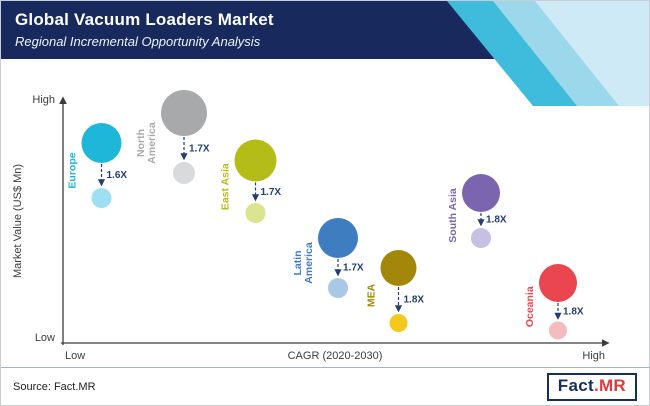  Describe the element at coordinates (398, 268) in the screenshot. I see `region-bubble-mea` at that location.